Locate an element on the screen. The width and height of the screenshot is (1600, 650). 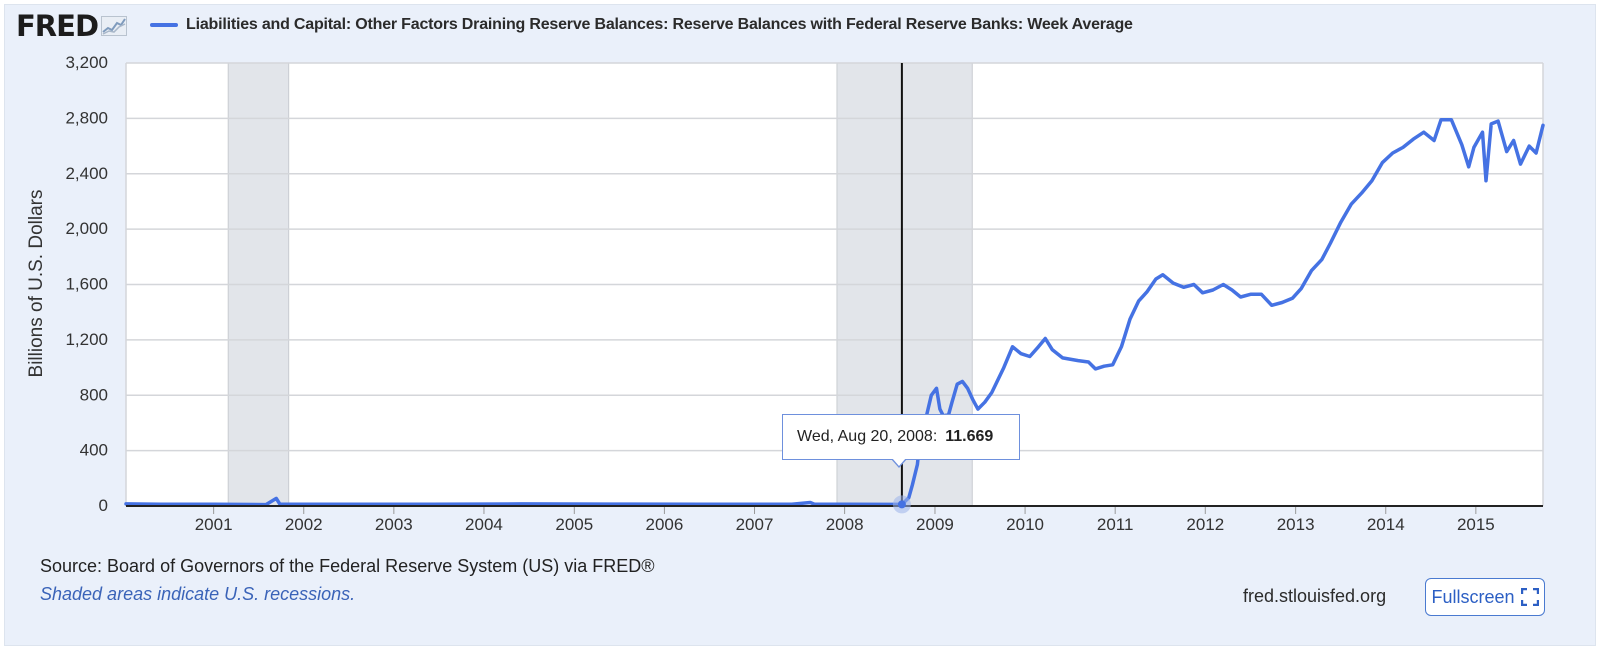
logo-text: FRED is located at coordinates (57, 26).